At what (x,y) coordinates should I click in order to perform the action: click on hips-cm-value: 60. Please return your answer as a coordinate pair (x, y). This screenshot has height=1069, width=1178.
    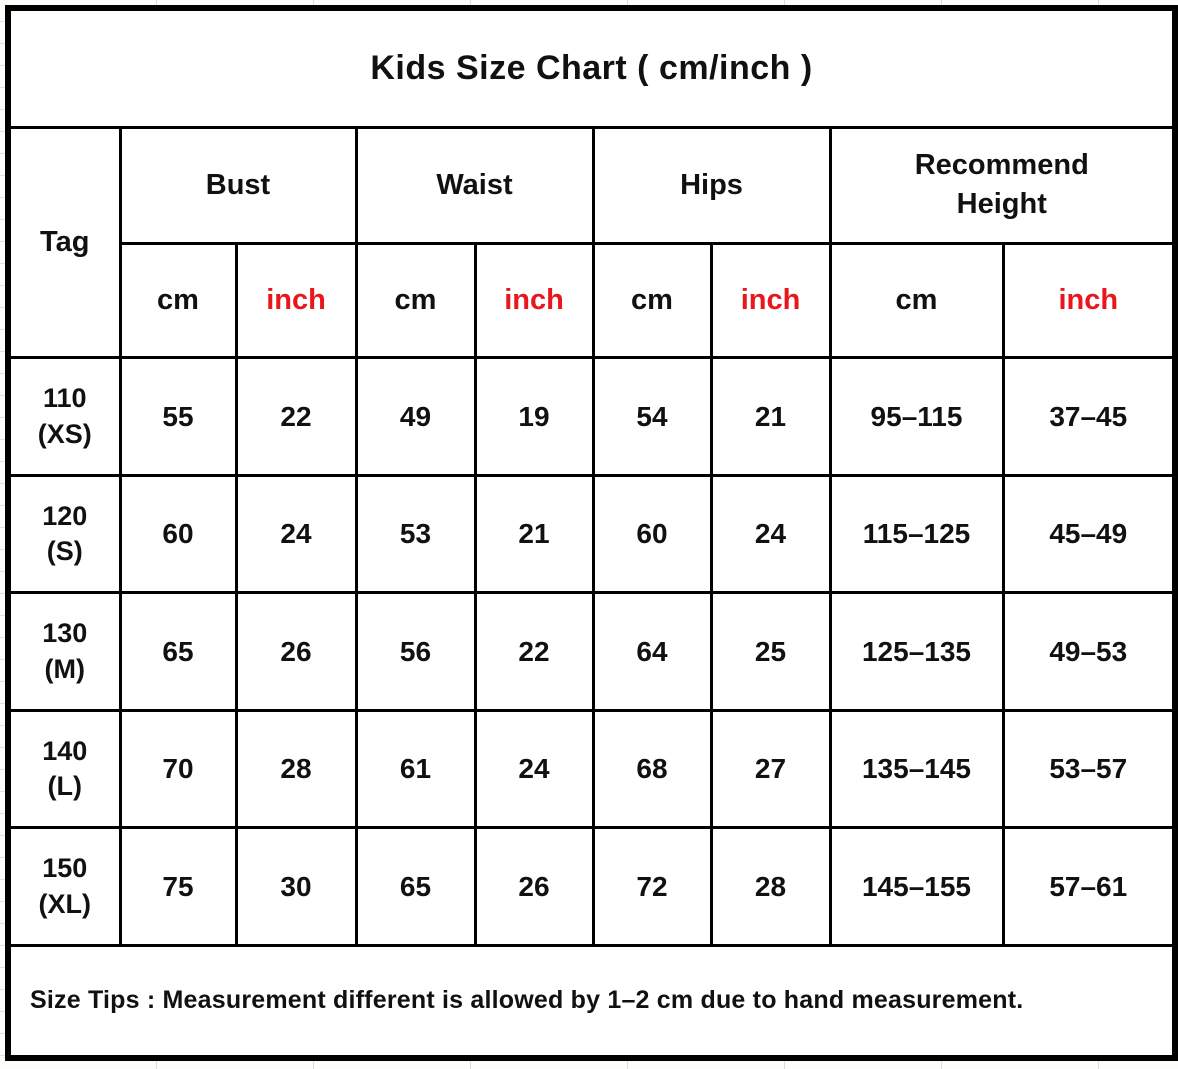
    Looking at the image, I should click on (652, 534).